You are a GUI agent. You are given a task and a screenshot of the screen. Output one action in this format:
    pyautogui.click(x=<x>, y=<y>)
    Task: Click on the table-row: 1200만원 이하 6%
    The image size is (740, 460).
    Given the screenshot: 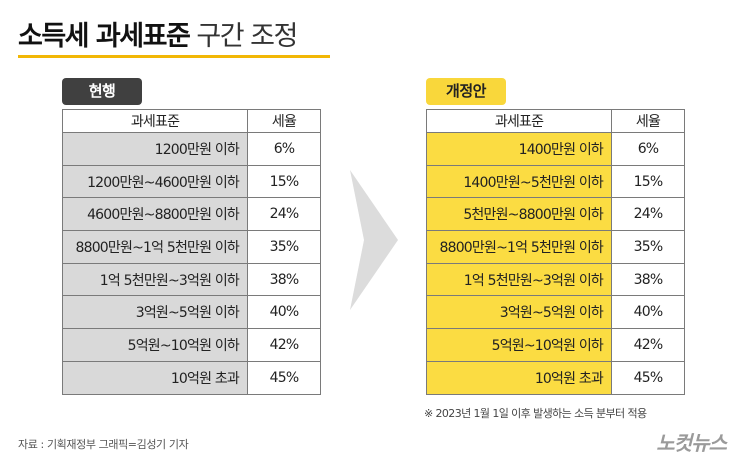 What is the action you would take?
    pyautogui.click(x=191, y=149)
    